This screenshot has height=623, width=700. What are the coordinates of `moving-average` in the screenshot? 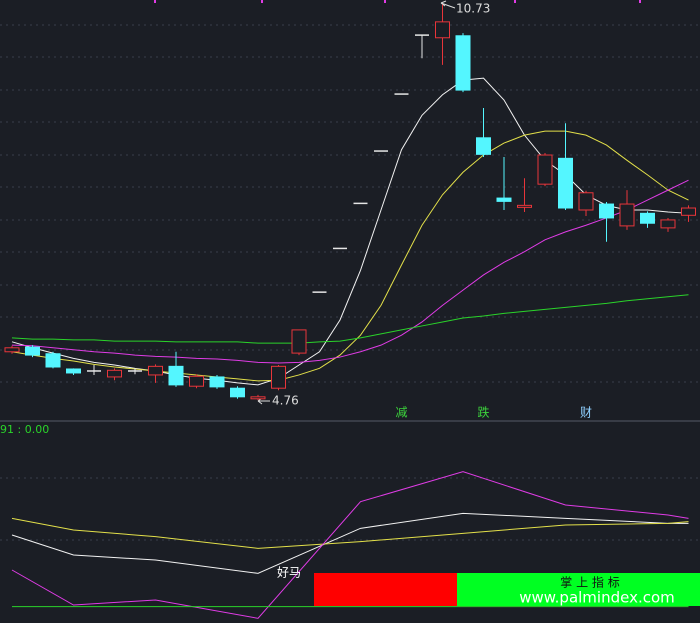 It's located at (350, 319).